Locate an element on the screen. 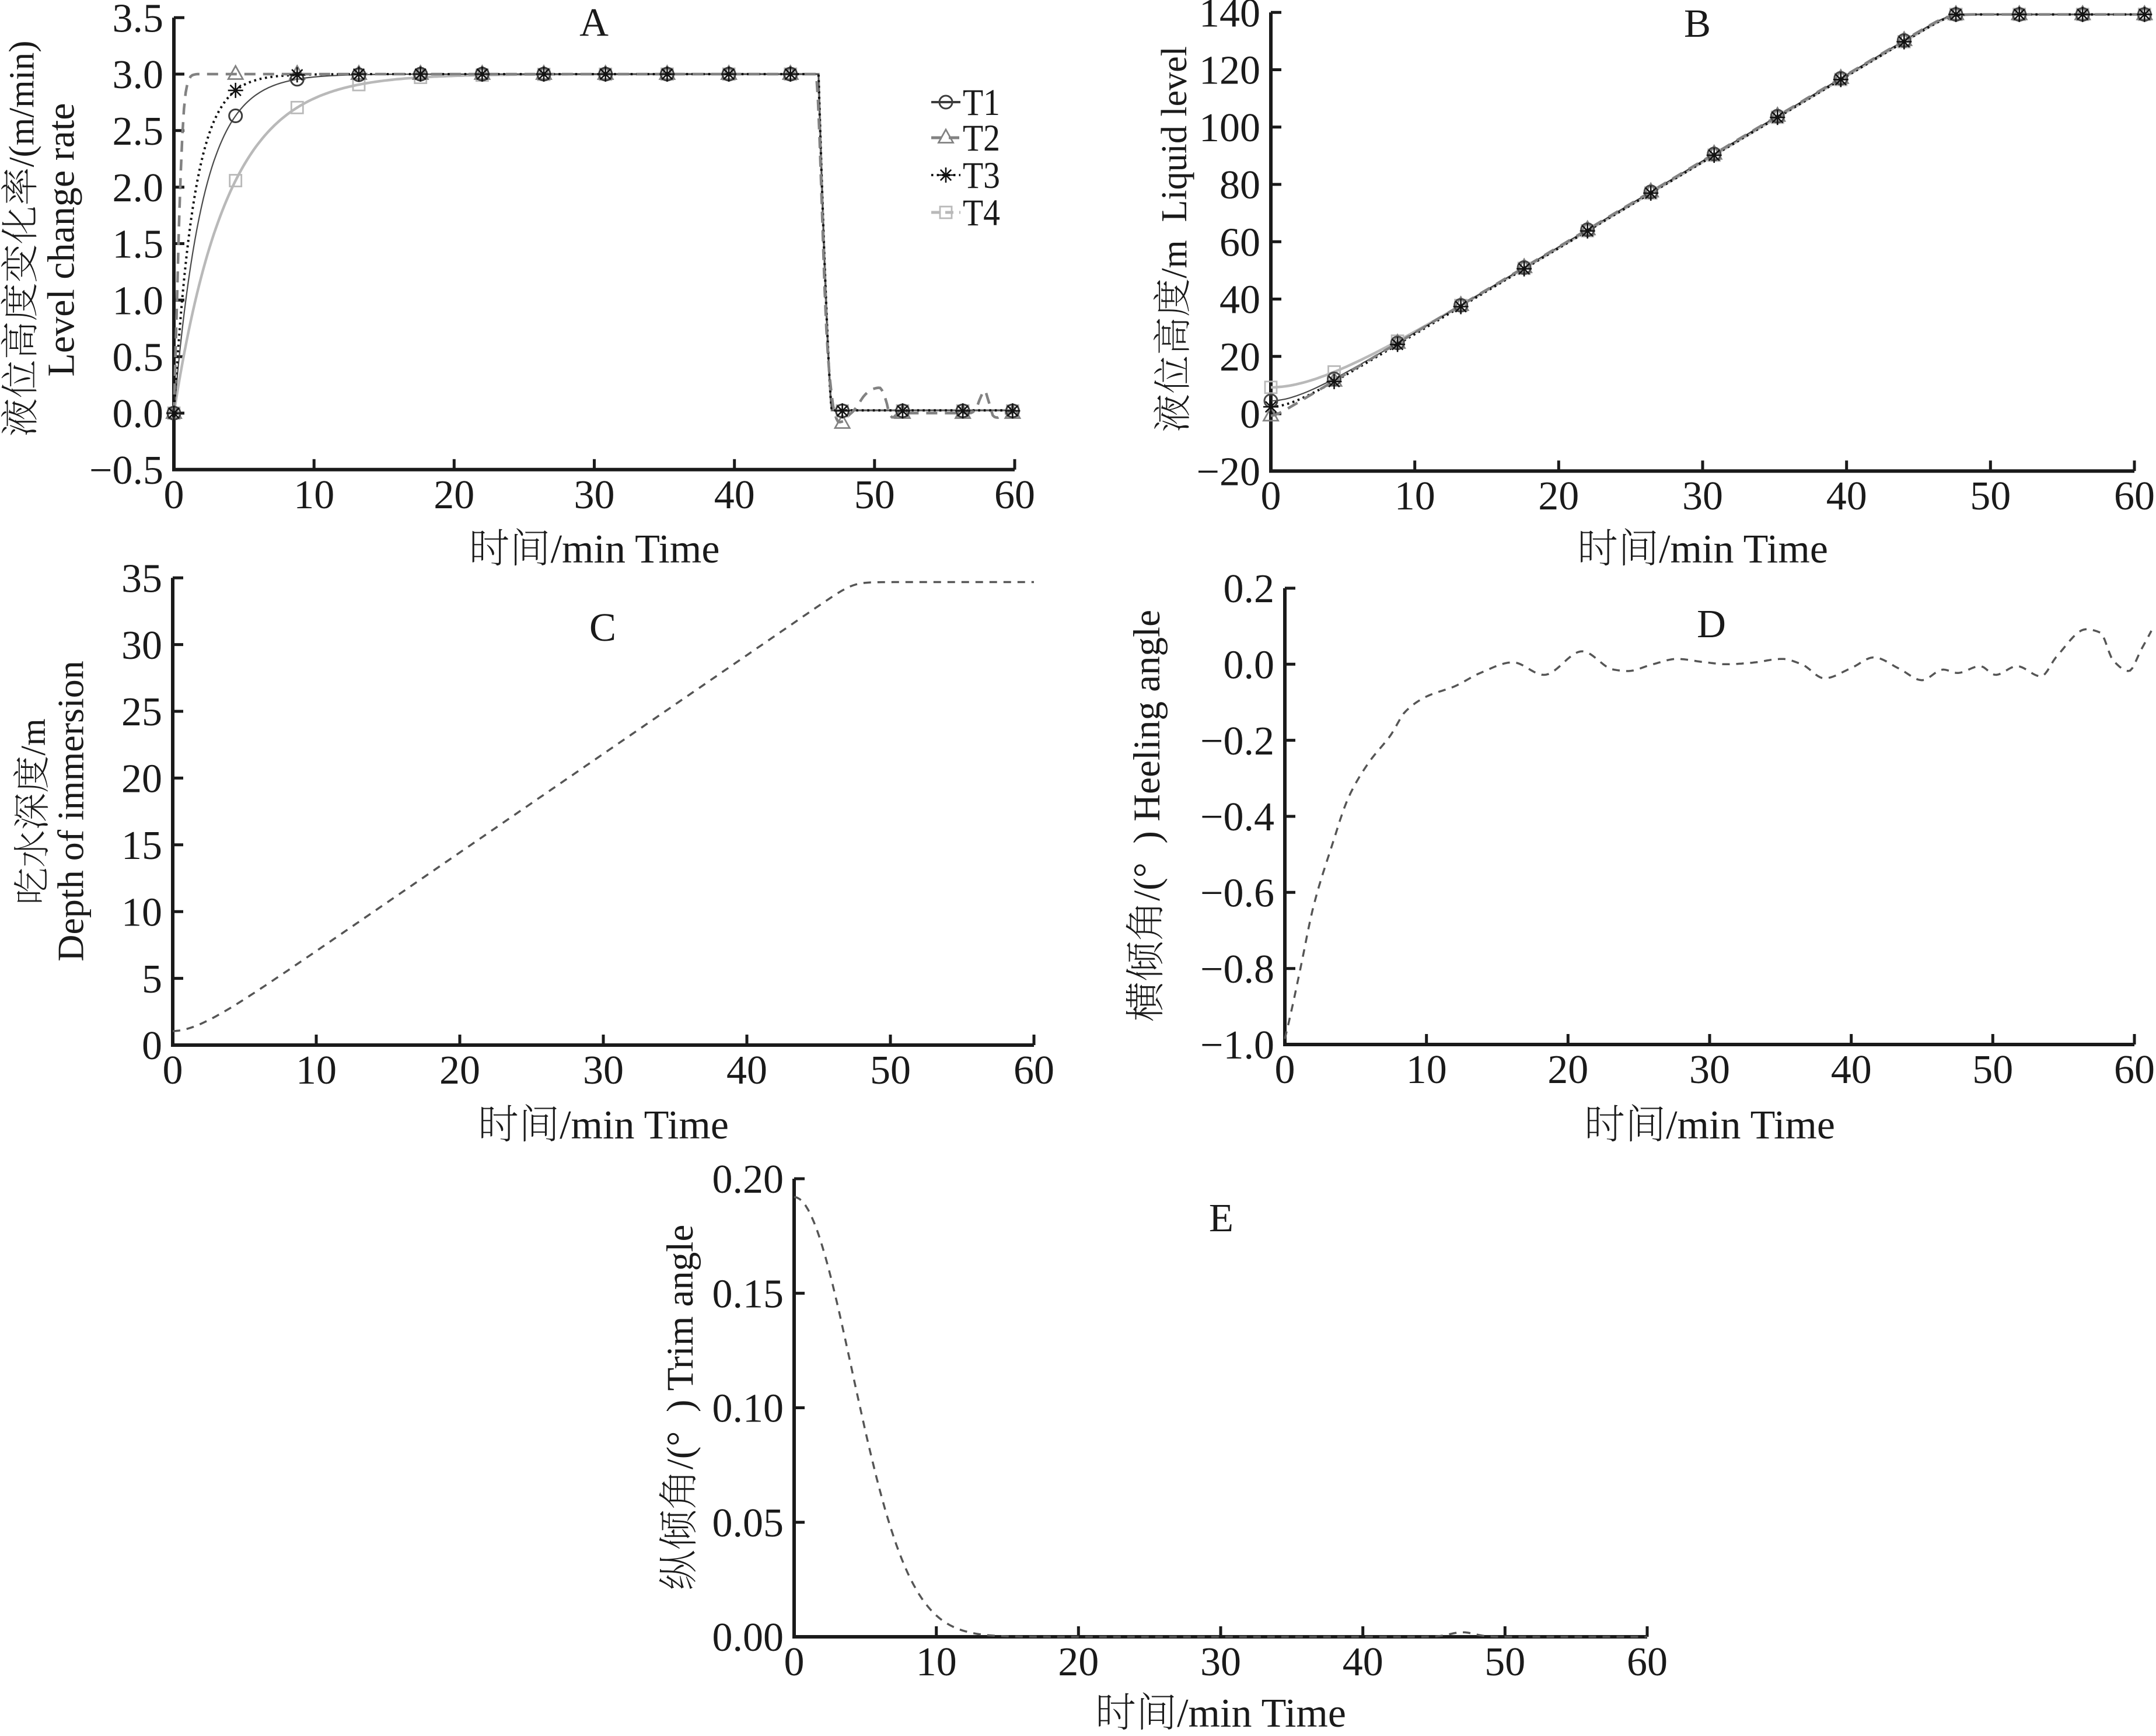 The image size is (2156, 1736). svg-text: 0.00 is located at coordinates (748, 1637).